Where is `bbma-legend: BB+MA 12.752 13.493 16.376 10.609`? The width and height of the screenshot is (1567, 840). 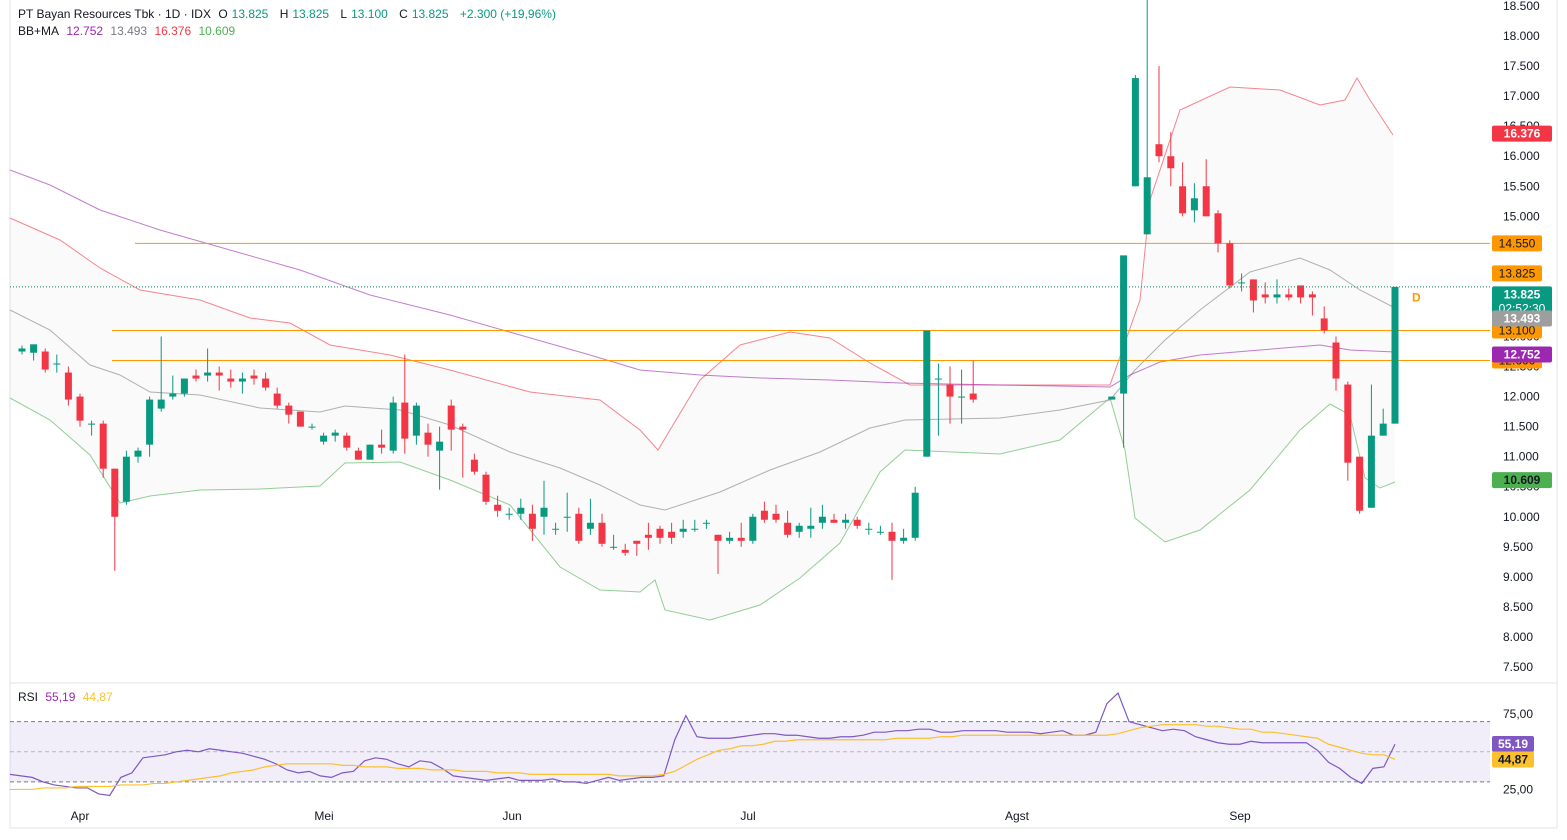
bbma-legend: BB+MA 12.752 13.493 16.376 10.609 is located at coordinates (128, 31).